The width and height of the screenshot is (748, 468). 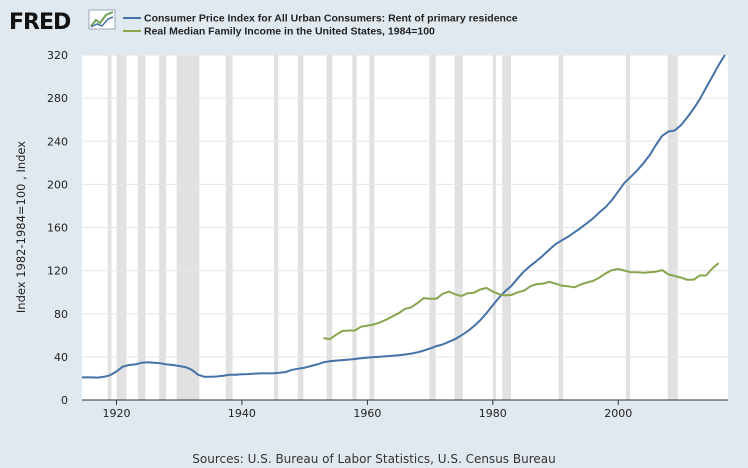 I want to click on y-tick-label: 200, so click(x=57, y=184).